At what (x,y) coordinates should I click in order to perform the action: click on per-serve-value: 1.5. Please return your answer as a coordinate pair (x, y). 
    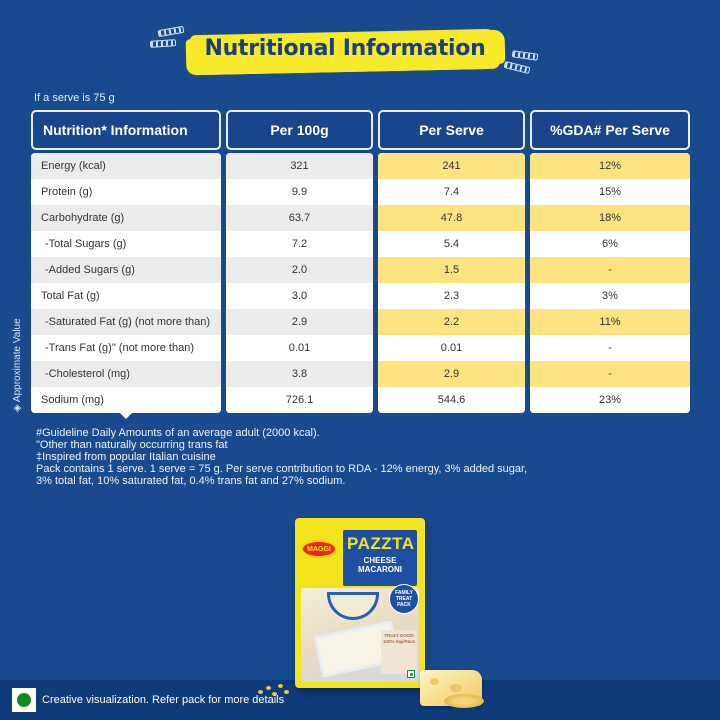
    Looking at the image, I should click on (451, 270).